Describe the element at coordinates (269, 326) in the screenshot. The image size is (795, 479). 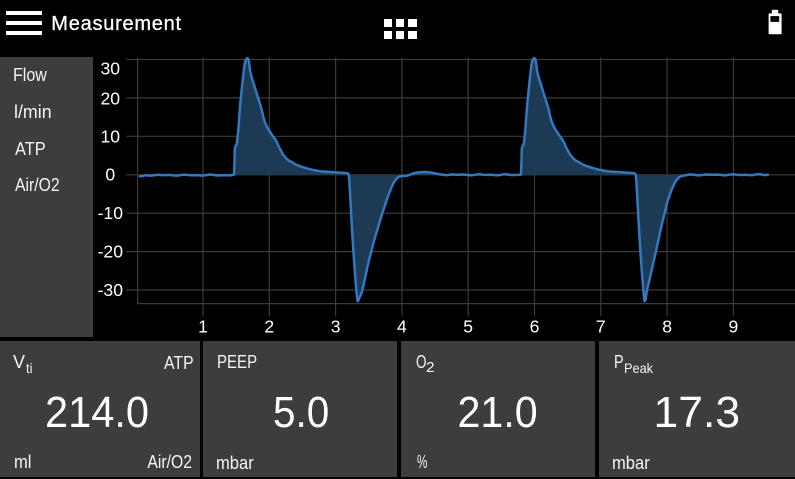
I see `svg-text: 2` at that location.